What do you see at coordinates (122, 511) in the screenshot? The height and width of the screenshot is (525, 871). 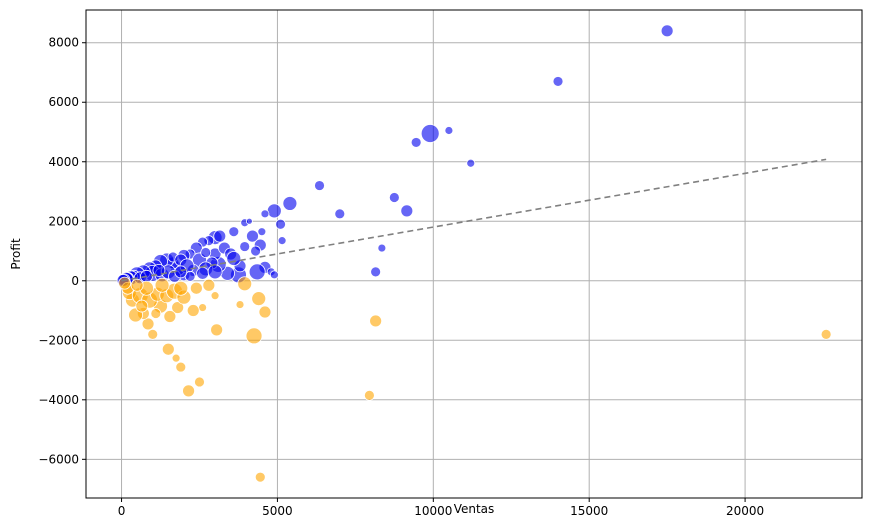 I see `x-tick-label: 0` at bounding box center [122, 511].